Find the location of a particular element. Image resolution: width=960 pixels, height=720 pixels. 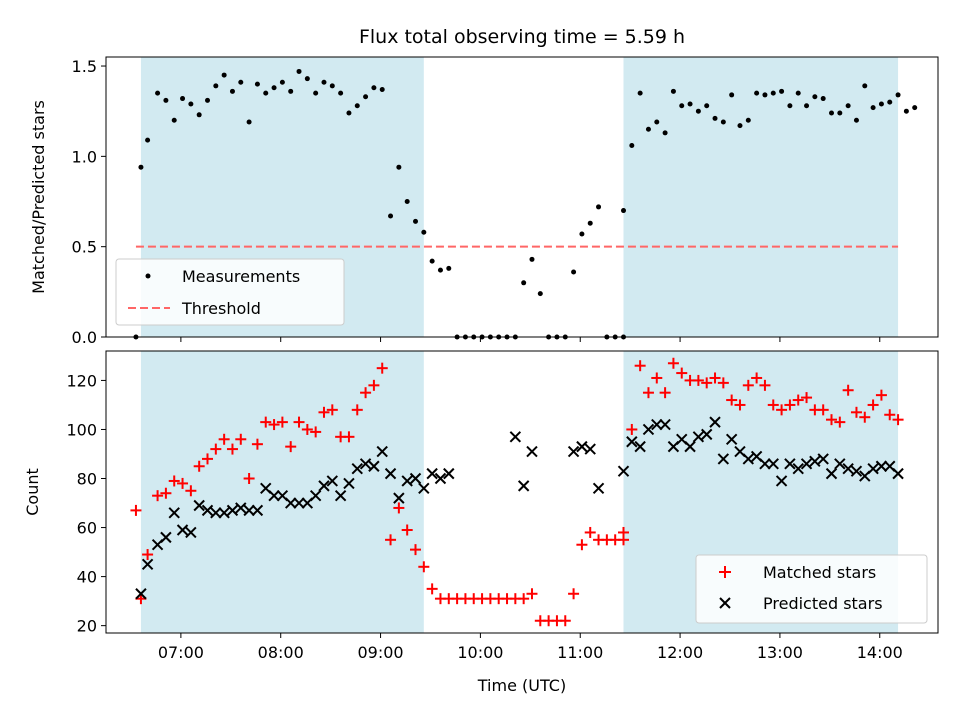

top-legend: Measurements Threshold is located at coordinates (230, 292).